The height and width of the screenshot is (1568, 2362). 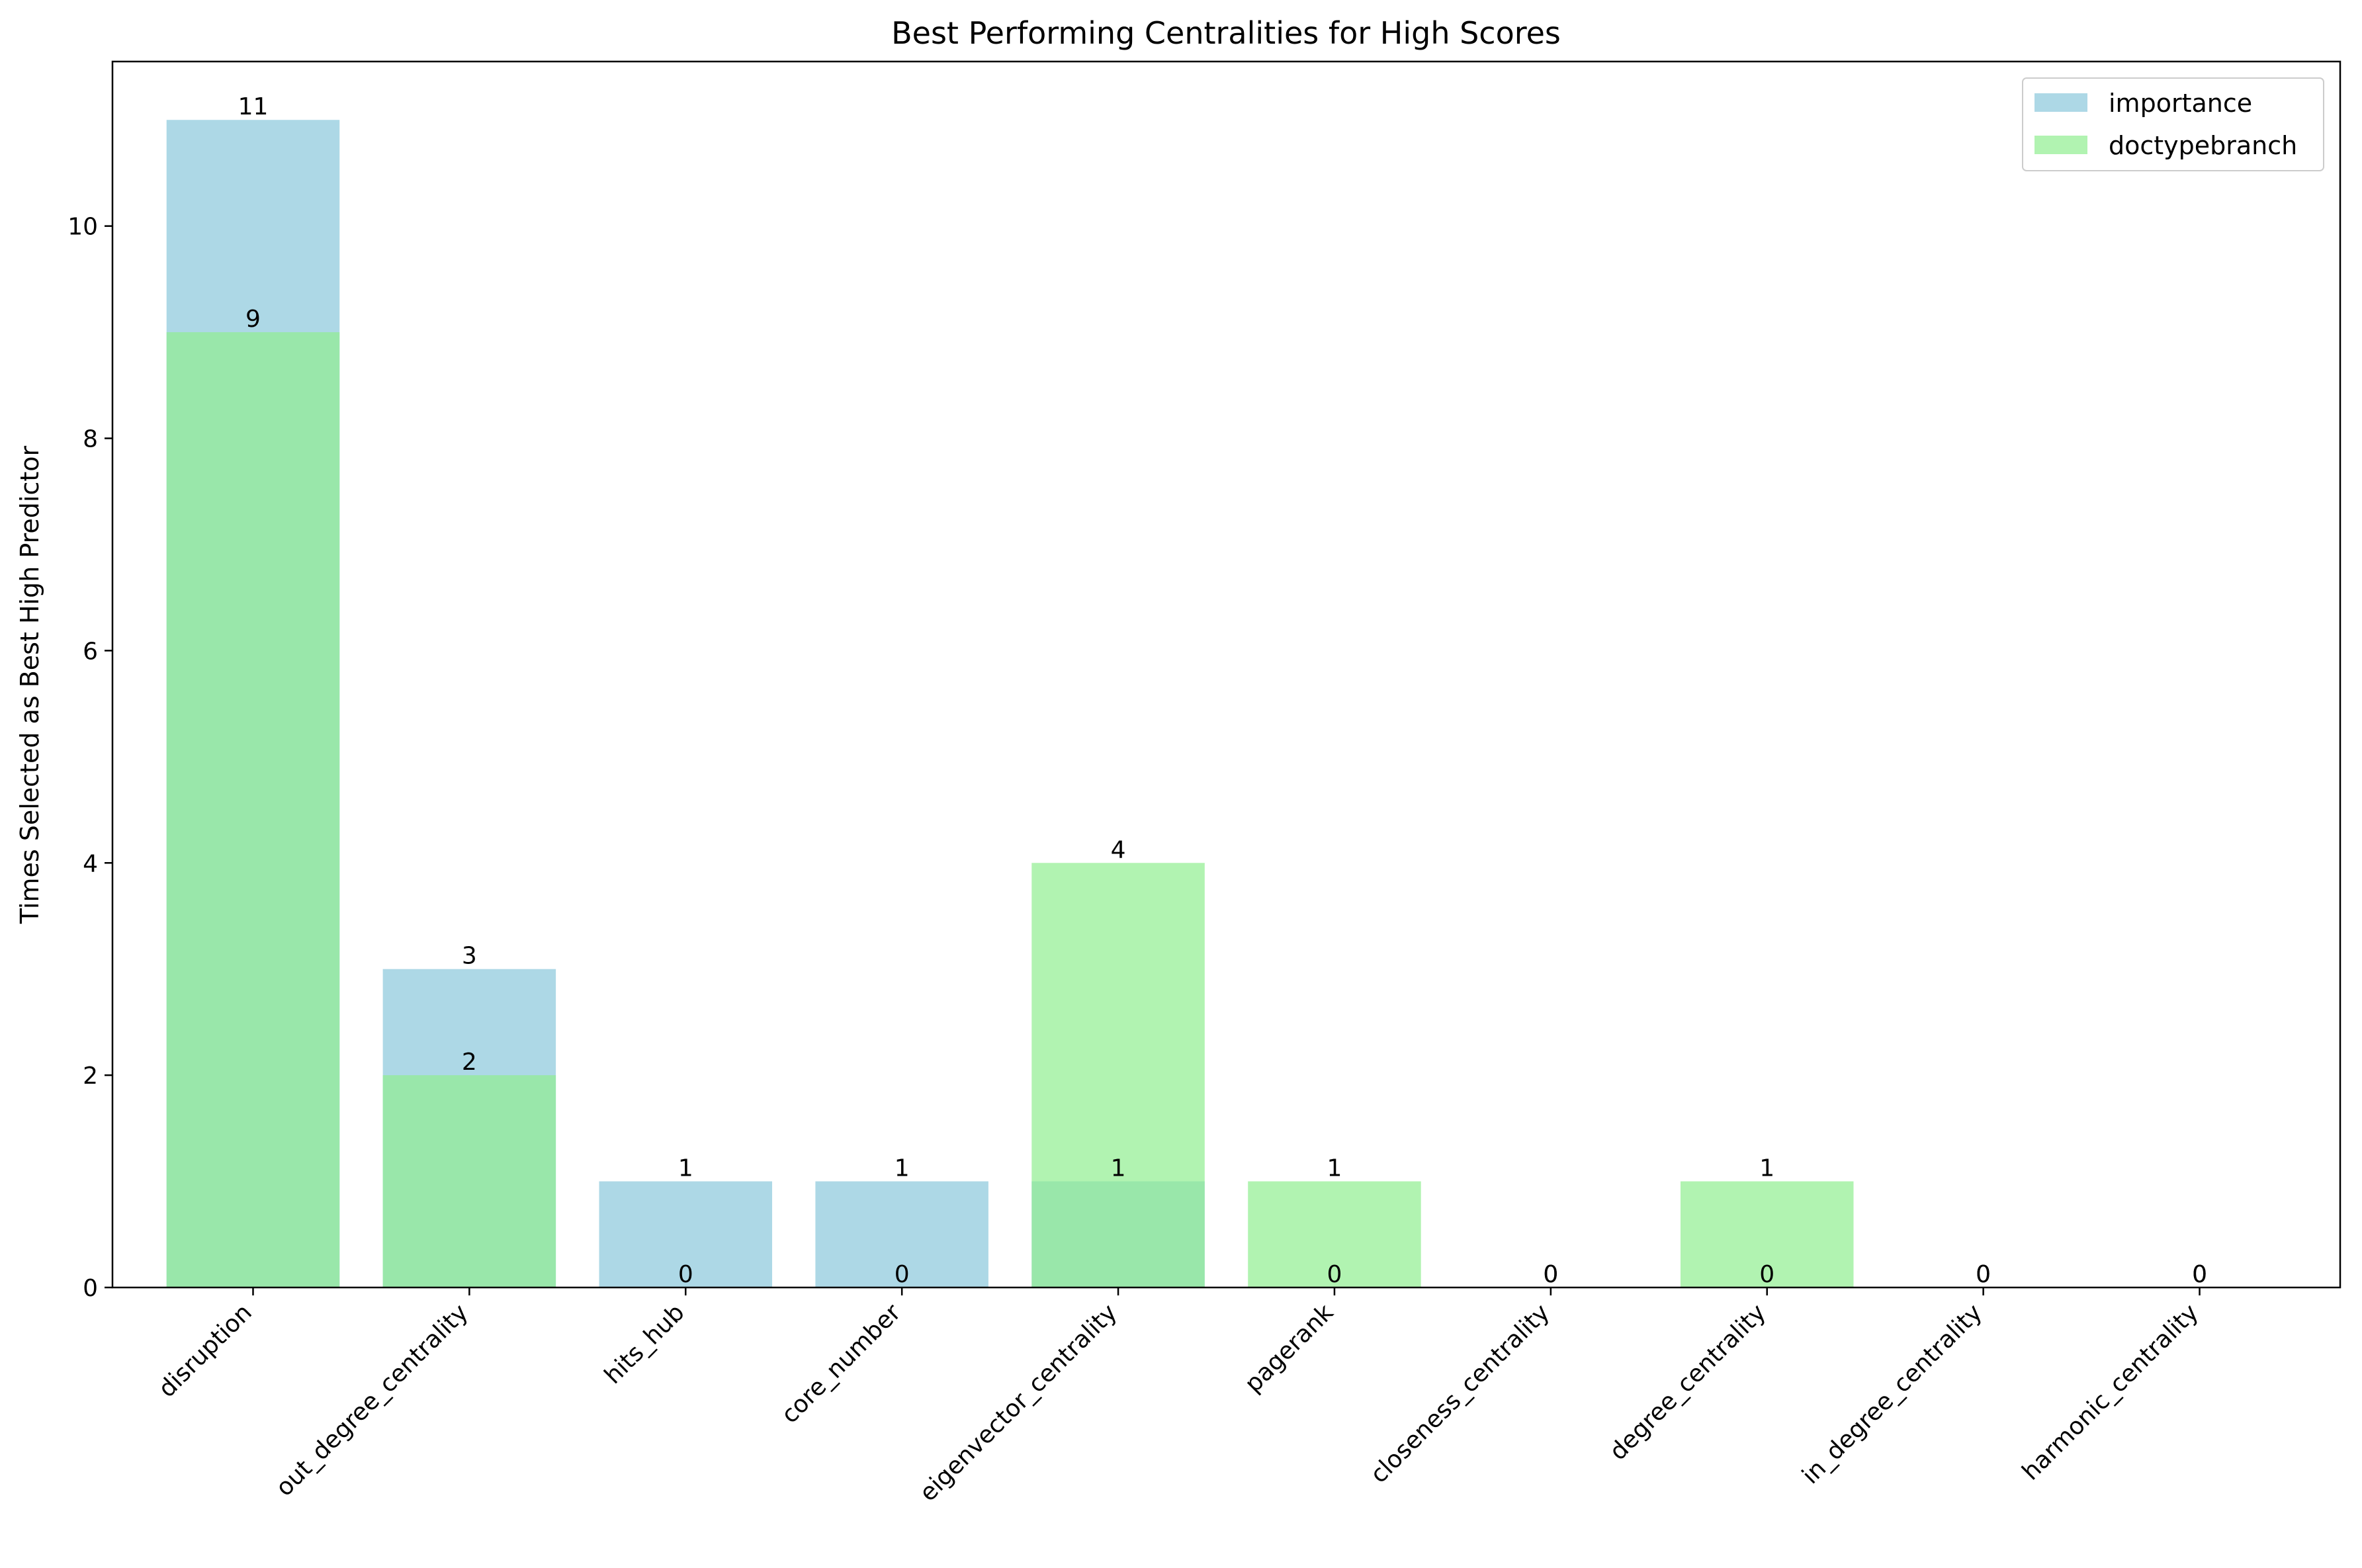 What do you see at coordinates (685, 1169) in the screenshot?
I see `data-label-importance-hits_hub: 1` at bounding box center [685, 1169].